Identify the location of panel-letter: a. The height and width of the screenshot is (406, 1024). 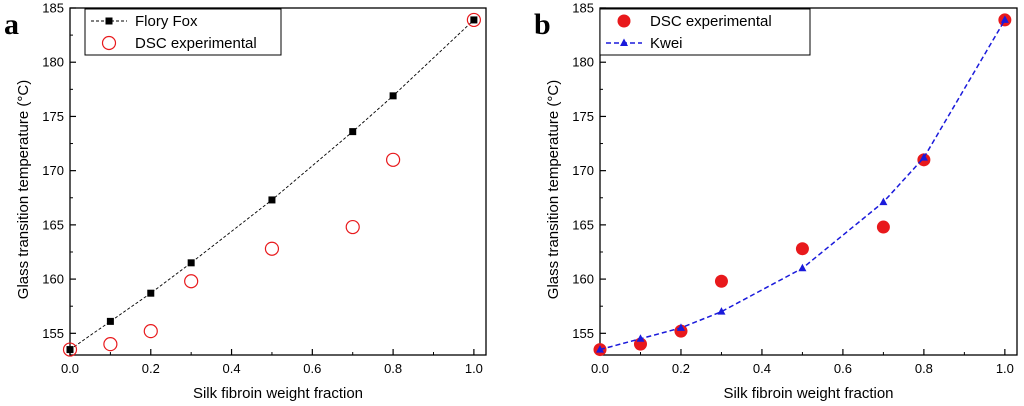
(11, 24).